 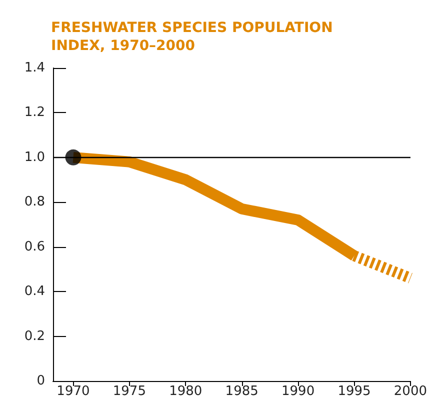 What do you see at coordinates (40, 381) in the screenshot?
I see `y-tick-label: 0` at bounding box center [40, 381].